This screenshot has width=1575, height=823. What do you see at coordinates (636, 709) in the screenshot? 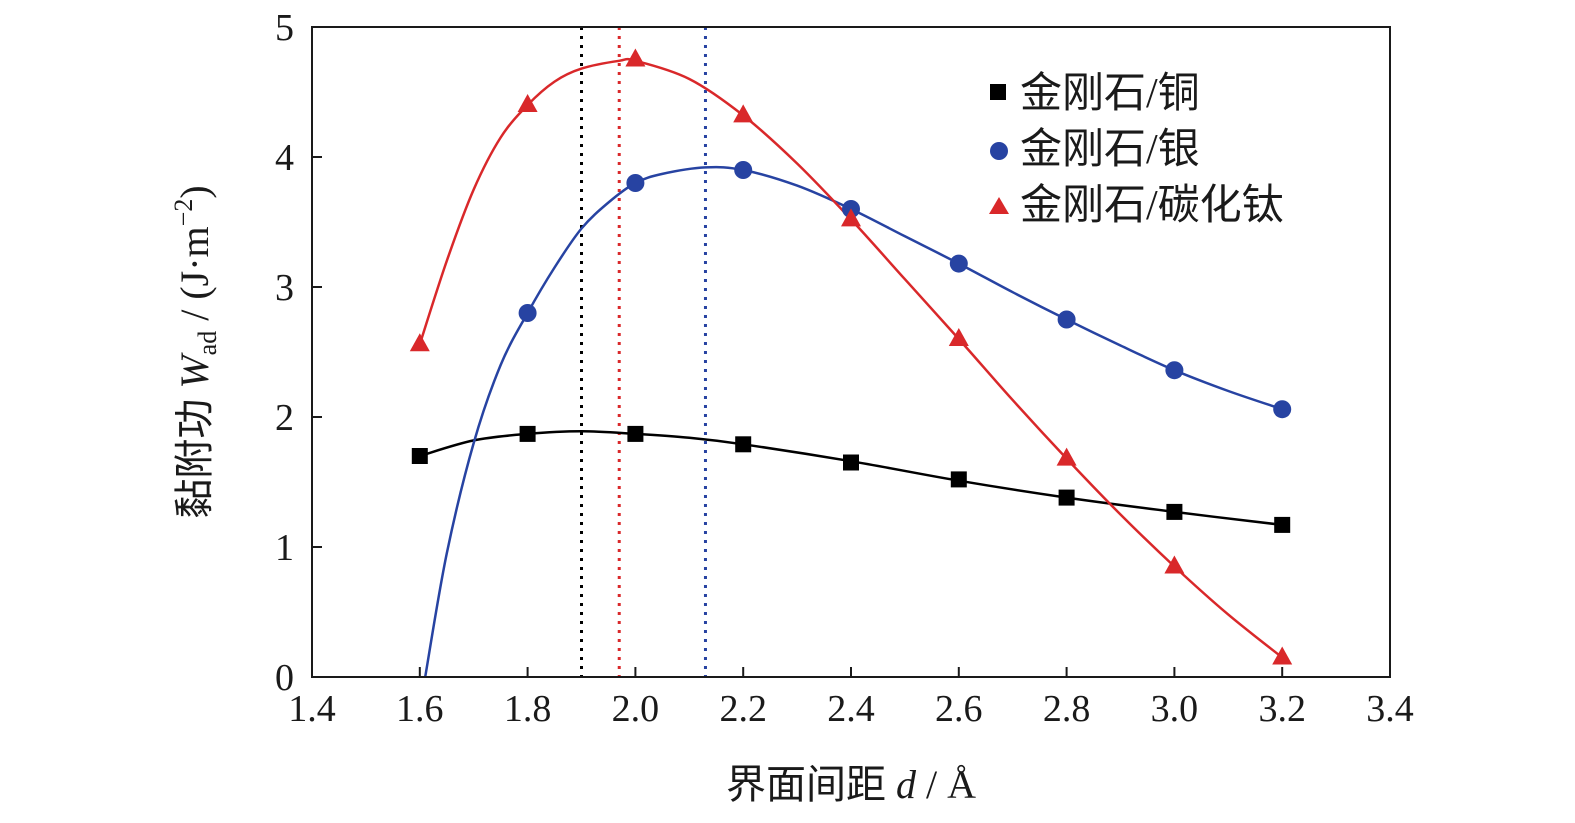
I see `x-tick-label: 2.0` at bounding box center [636, 709].